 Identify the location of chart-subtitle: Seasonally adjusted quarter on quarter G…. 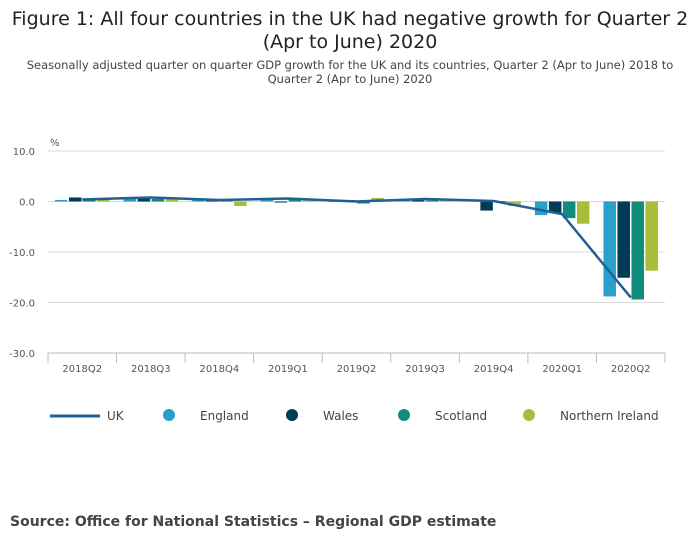
(350, 72).